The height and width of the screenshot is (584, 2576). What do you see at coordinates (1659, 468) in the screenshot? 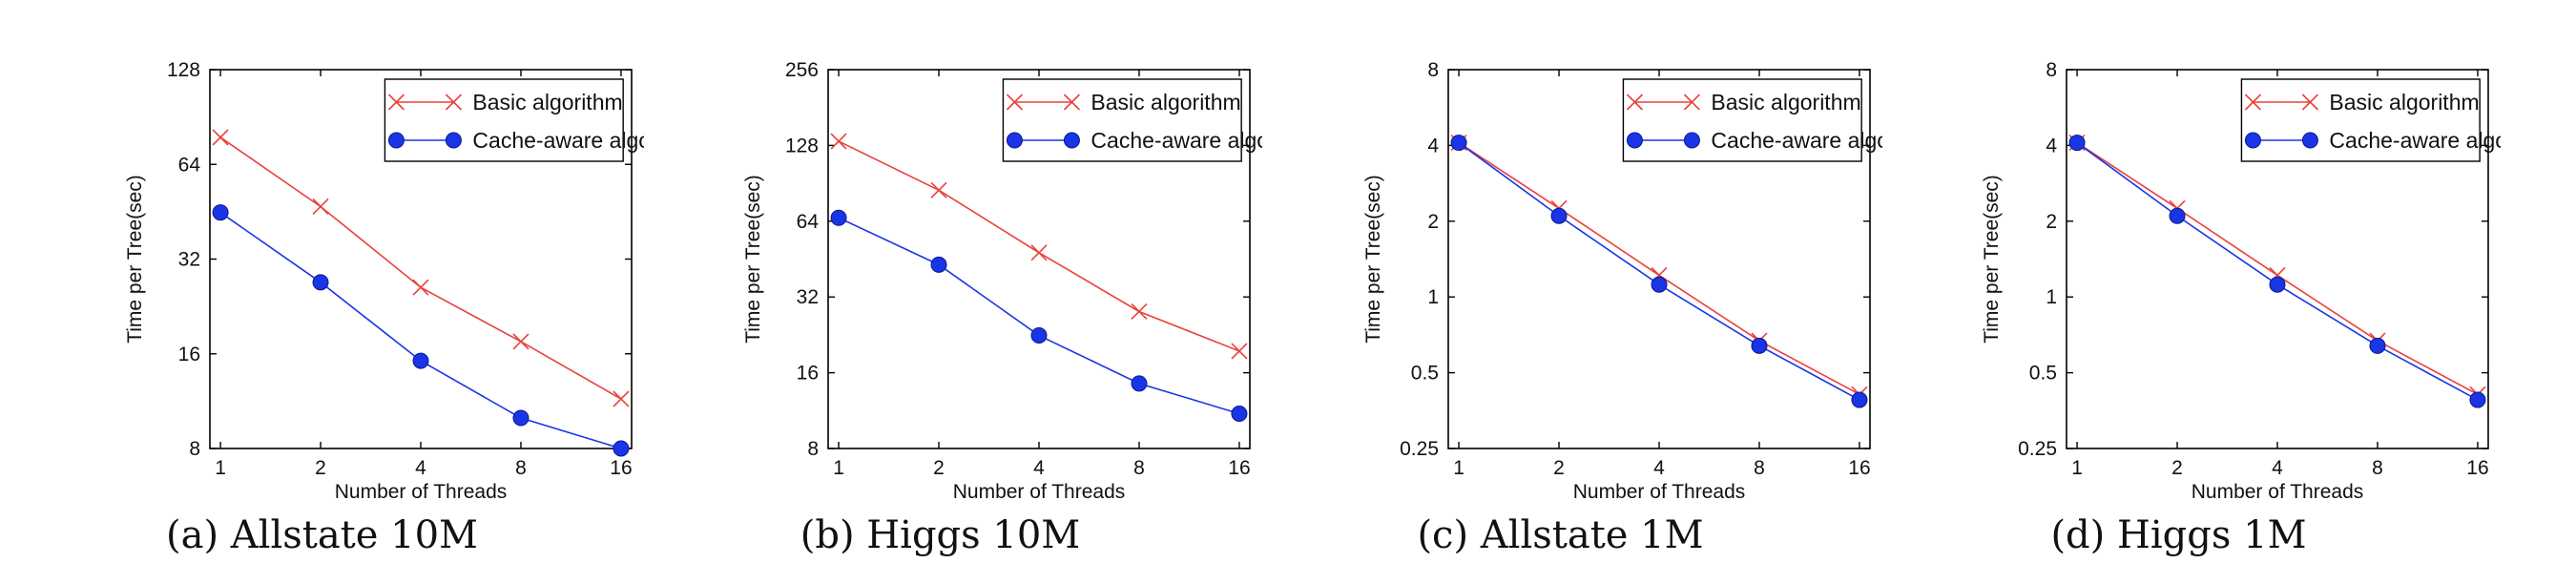
I see `x-tick-label: 4` at bounding box center [1659, 468].